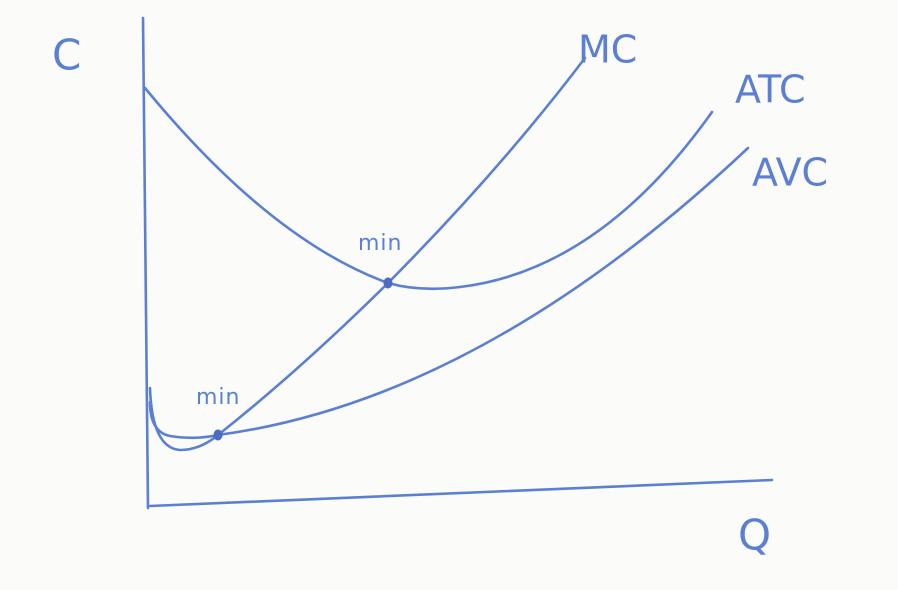 This screenshot has height=590, width=898. Describe the element at coordinates (461, 493) in the screenshot. I see `x-axis` at that location.